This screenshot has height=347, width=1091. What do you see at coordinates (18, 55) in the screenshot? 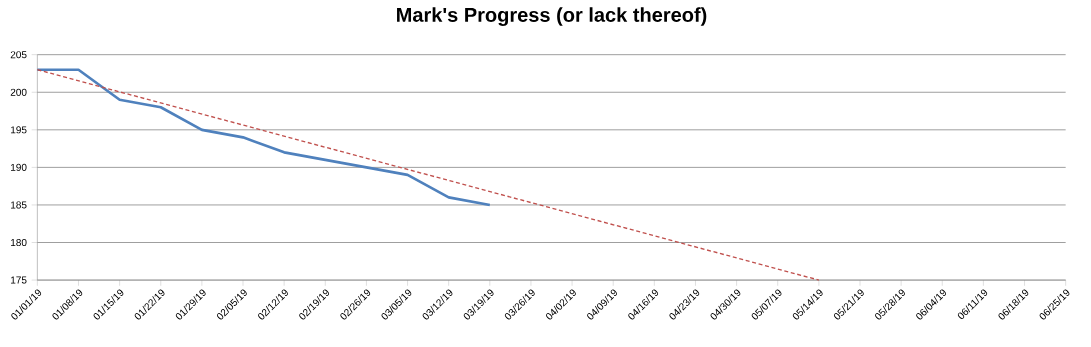
I see `y-tick-label: 205` at bounding box center [18, 55].